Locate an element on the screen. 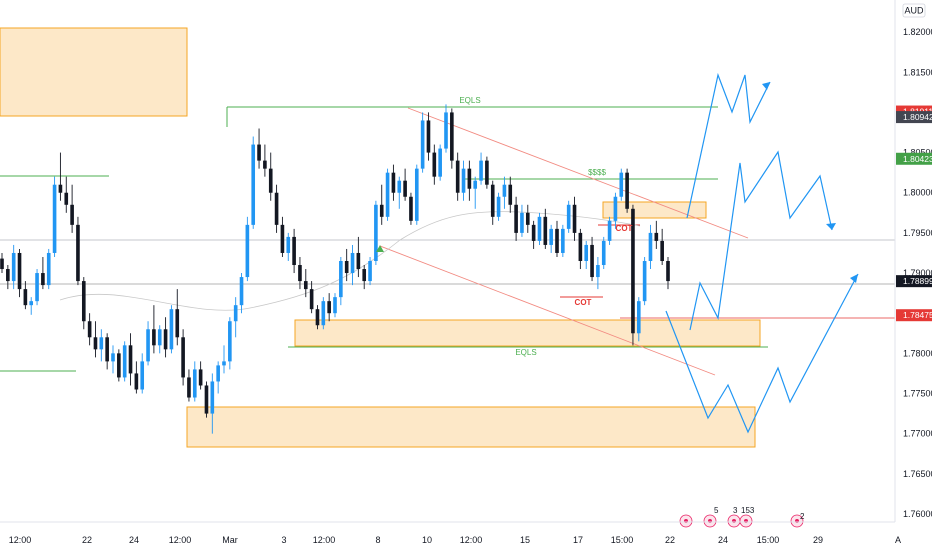 The height and width of the screenshot is (550, 932). time-axis-label: 15 is located at coordinates (525, 540).